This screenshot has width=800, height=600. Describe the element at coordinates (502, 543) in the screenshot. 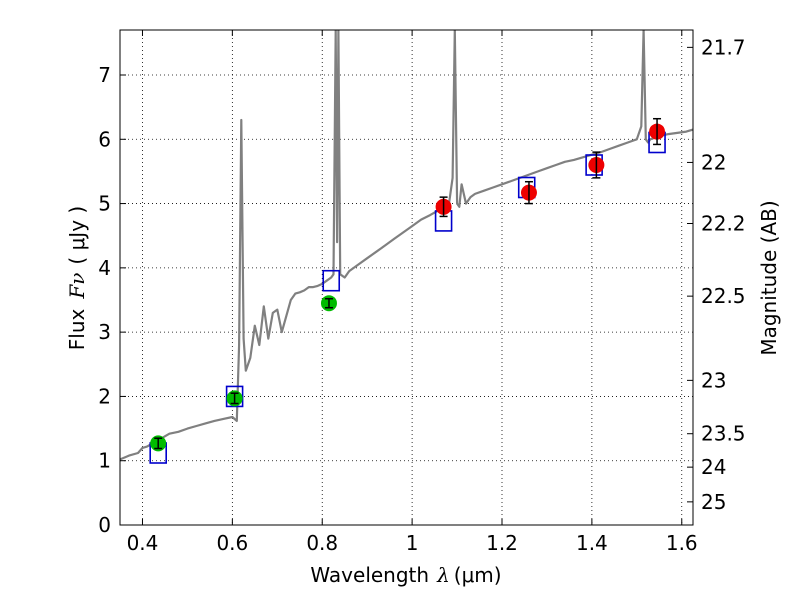

I see `x-tick-label: 1.2` at that location.